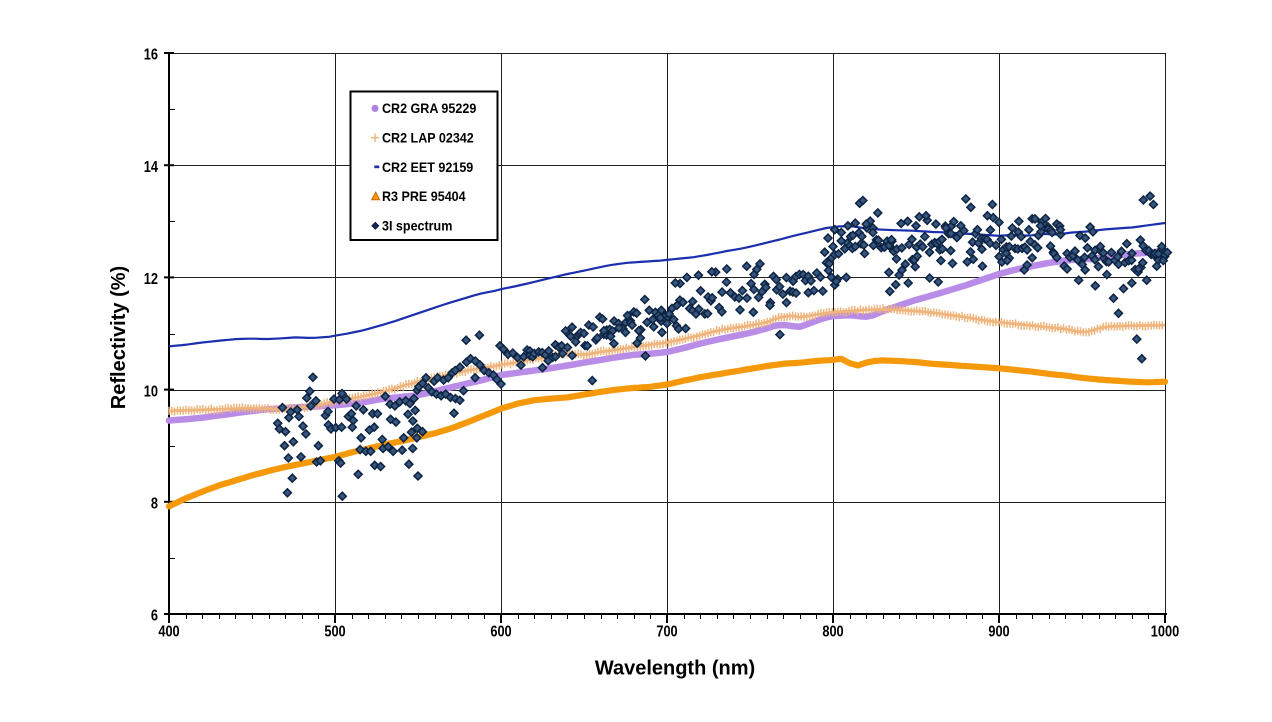  What do you see at coordinates (334, 632) in the screenshot?
I see `svg-text: 500` at bounding box center [334, 632].